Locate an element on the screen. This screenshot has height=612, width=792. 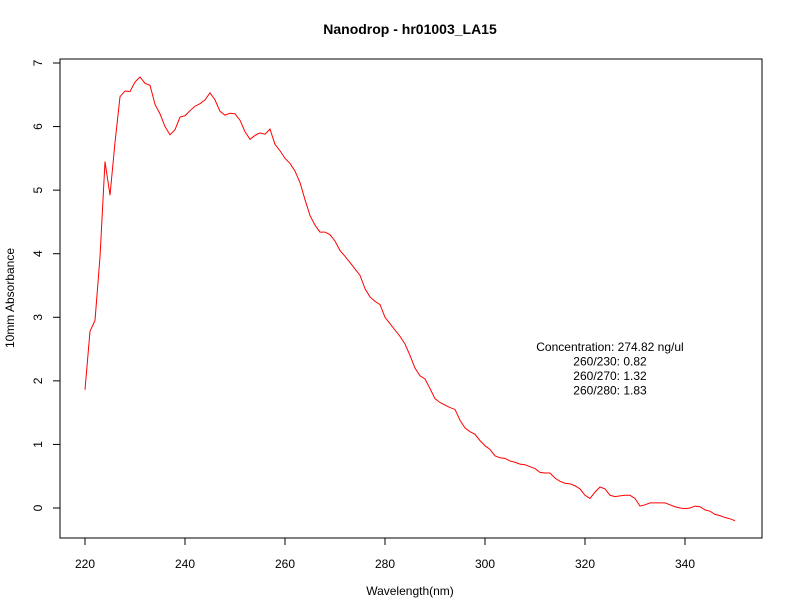
y-tick-label: 0 is located at coordinates (38, 507).